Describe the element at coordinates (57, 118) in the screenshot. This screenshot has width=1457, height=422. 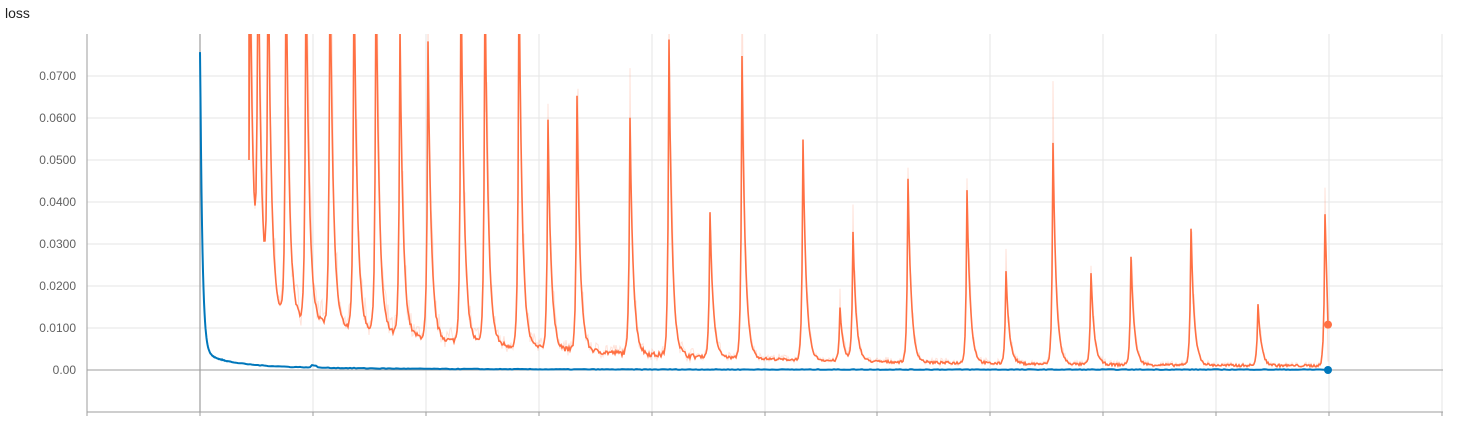
I see `y-tick-label: 0.0600` at that location.